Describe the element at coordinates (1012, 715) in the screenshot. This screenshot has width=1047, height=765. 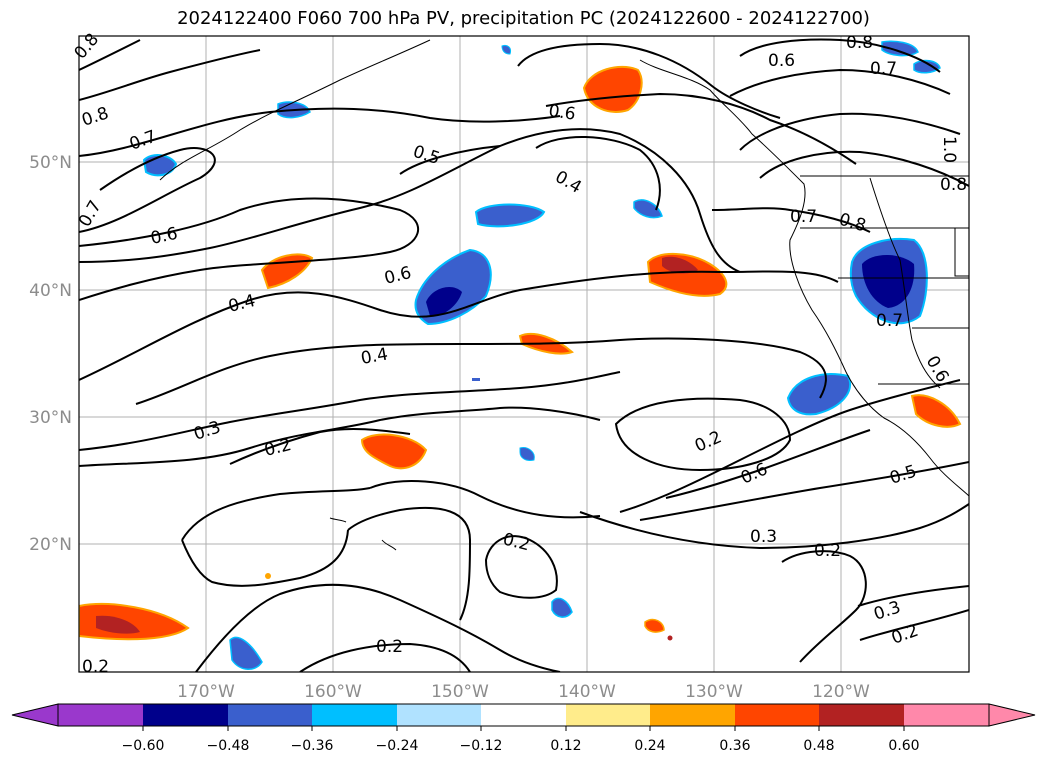
I see `colorbar-extend-high` at that location.